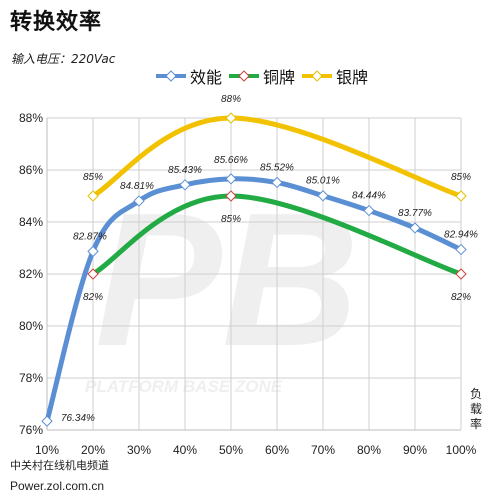 The width and height of the screenshot is (500, 500). Describe the element at coordinates (184, 386) in the screenshot. I see `watermark-text: PLATFORM BASE ZONE` at that location.